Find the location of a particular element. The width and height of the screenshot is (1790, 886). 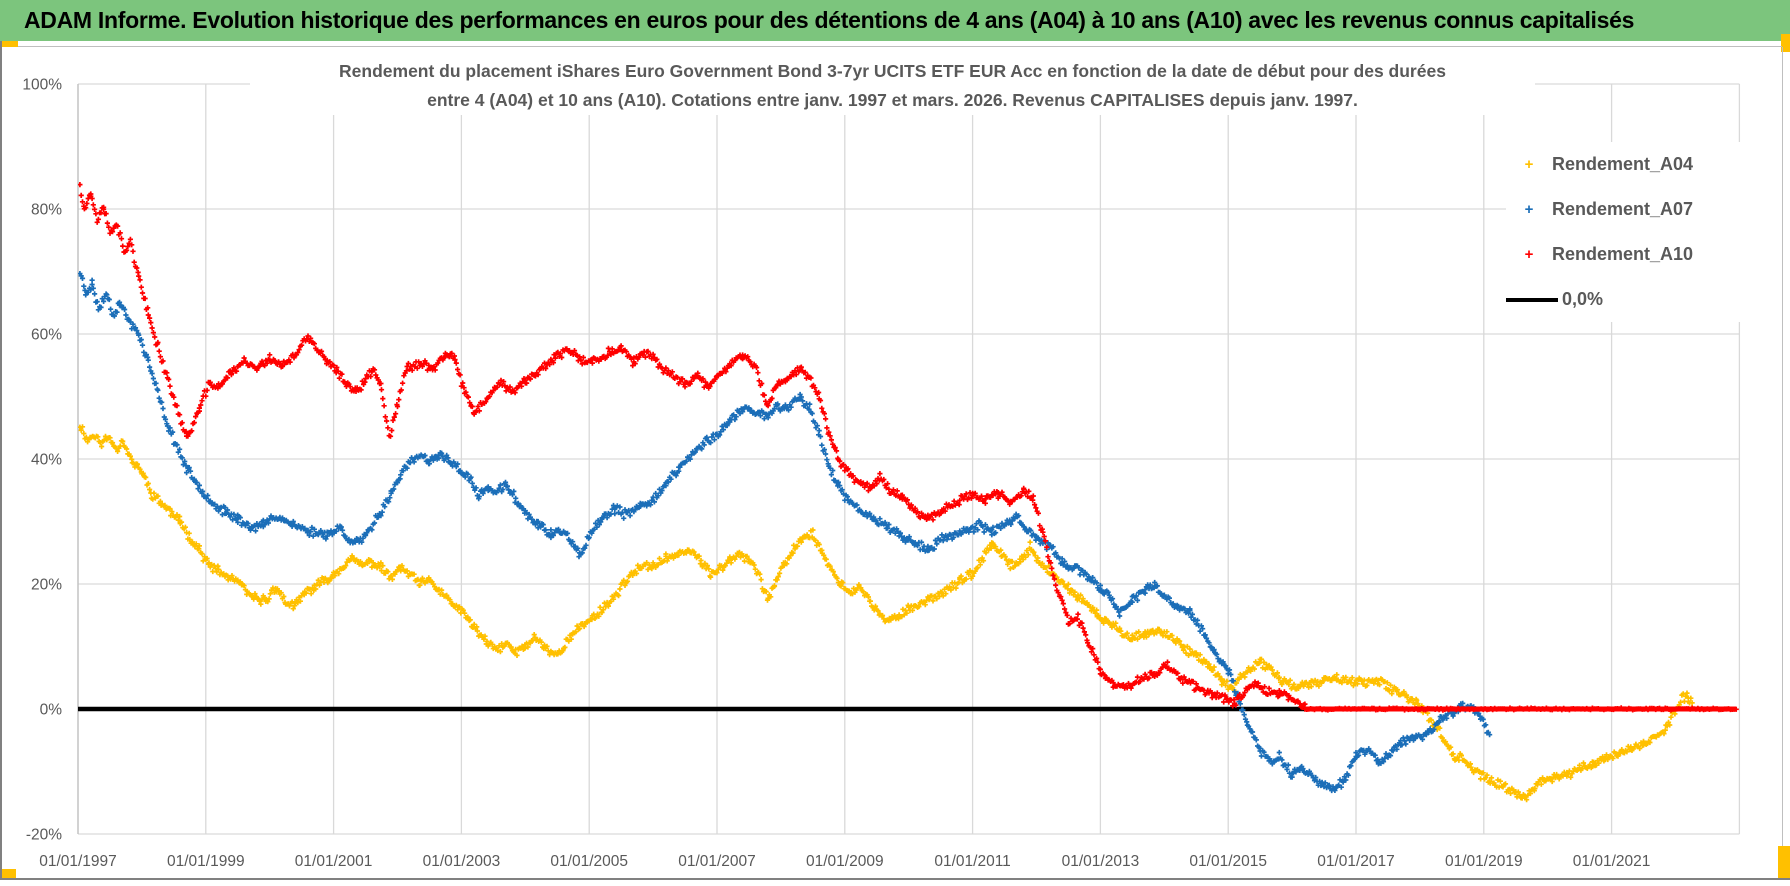

x-tick-label: 01/01/2013 is located at coordinates (1101, 861).